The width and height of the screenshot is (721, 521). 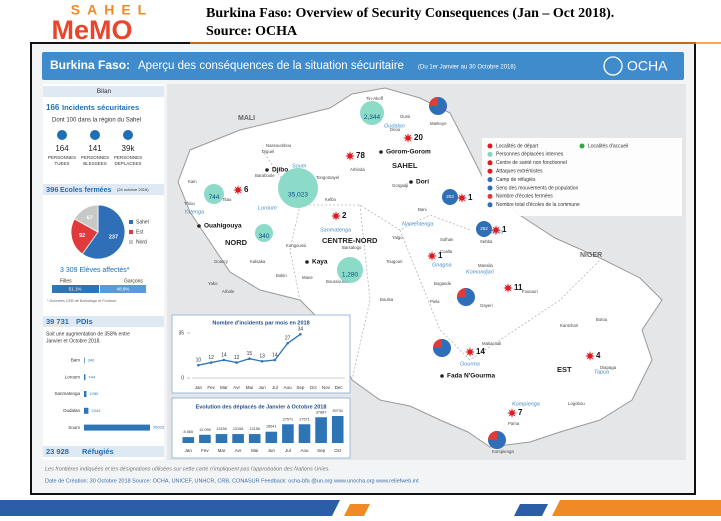 I want to click on attack-count: 14, so click(x=480, y=351).